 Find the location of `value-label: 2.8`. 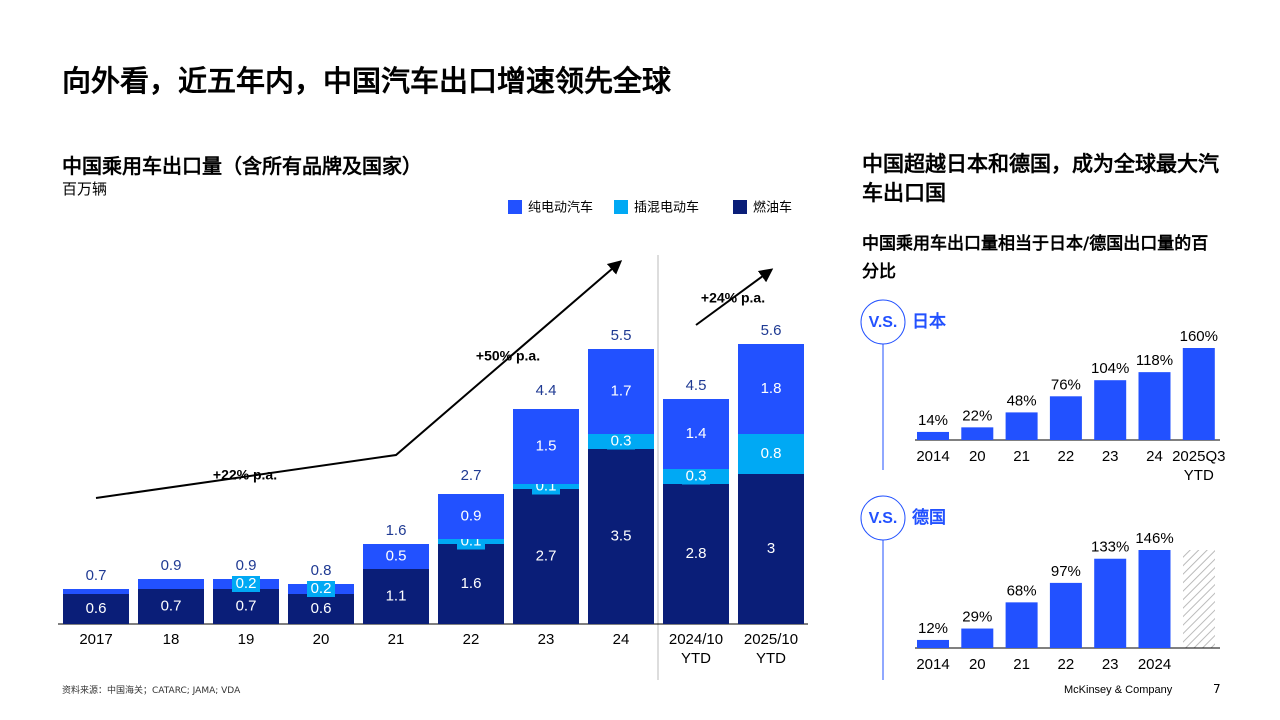

value-label: 2.8 is located at coordinates (696, 553).